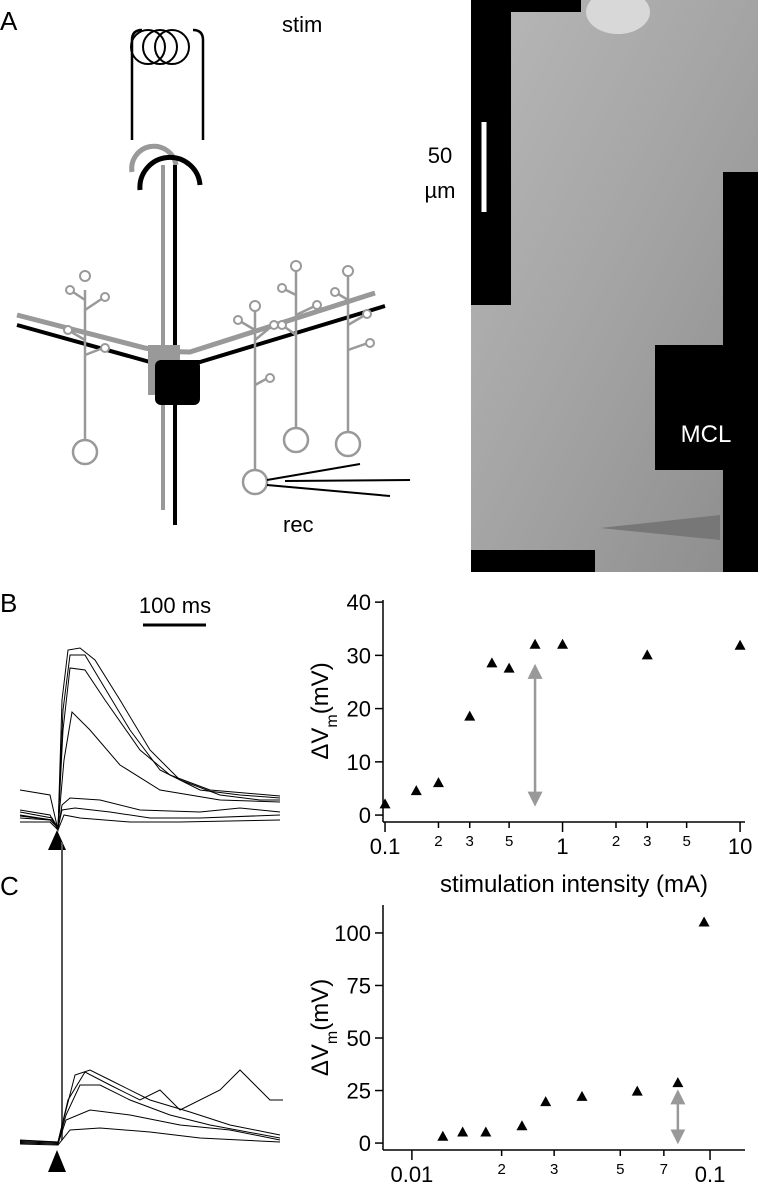  What do you see at coordinates (359, 1038) in the screenshot?
I see `y-tick-label: 50` at bounding box center [359, 1038].